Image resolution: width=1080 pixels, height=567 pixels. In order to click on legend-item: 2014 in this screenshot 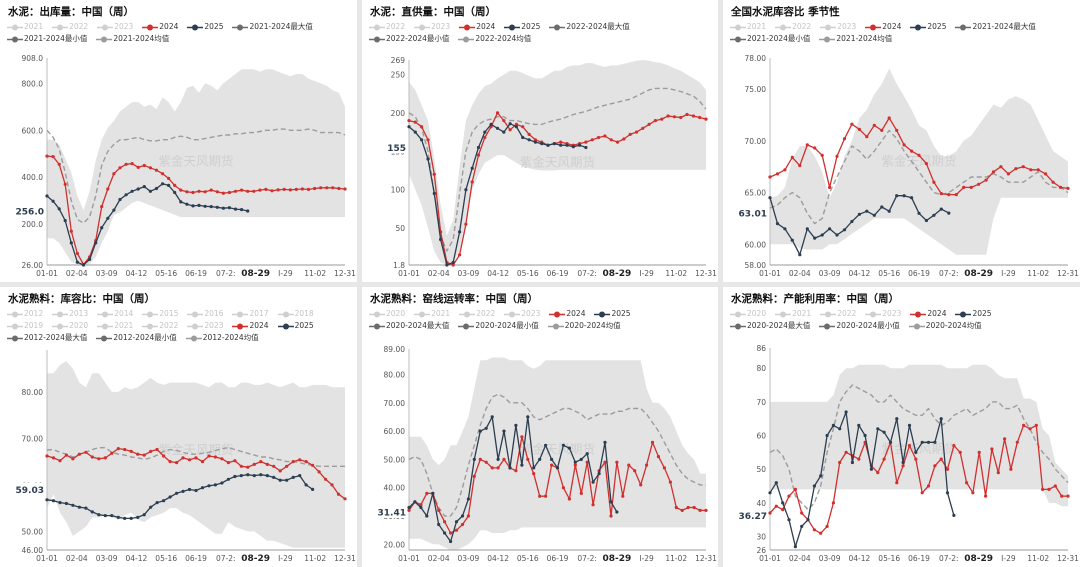, I will do `click(114, 314)`.